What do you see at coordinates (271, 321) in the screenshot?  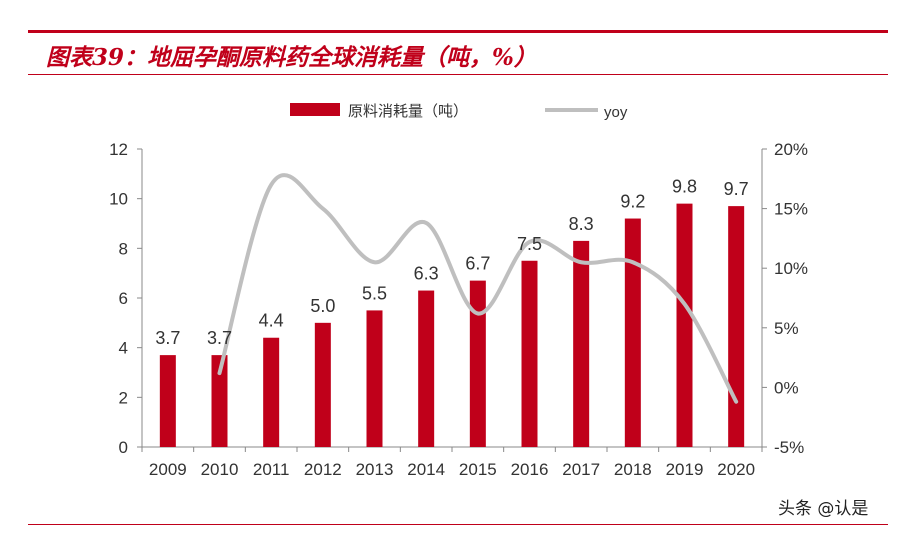 I see `bar-data-label: 4.4` at bounding box center [271, 321].